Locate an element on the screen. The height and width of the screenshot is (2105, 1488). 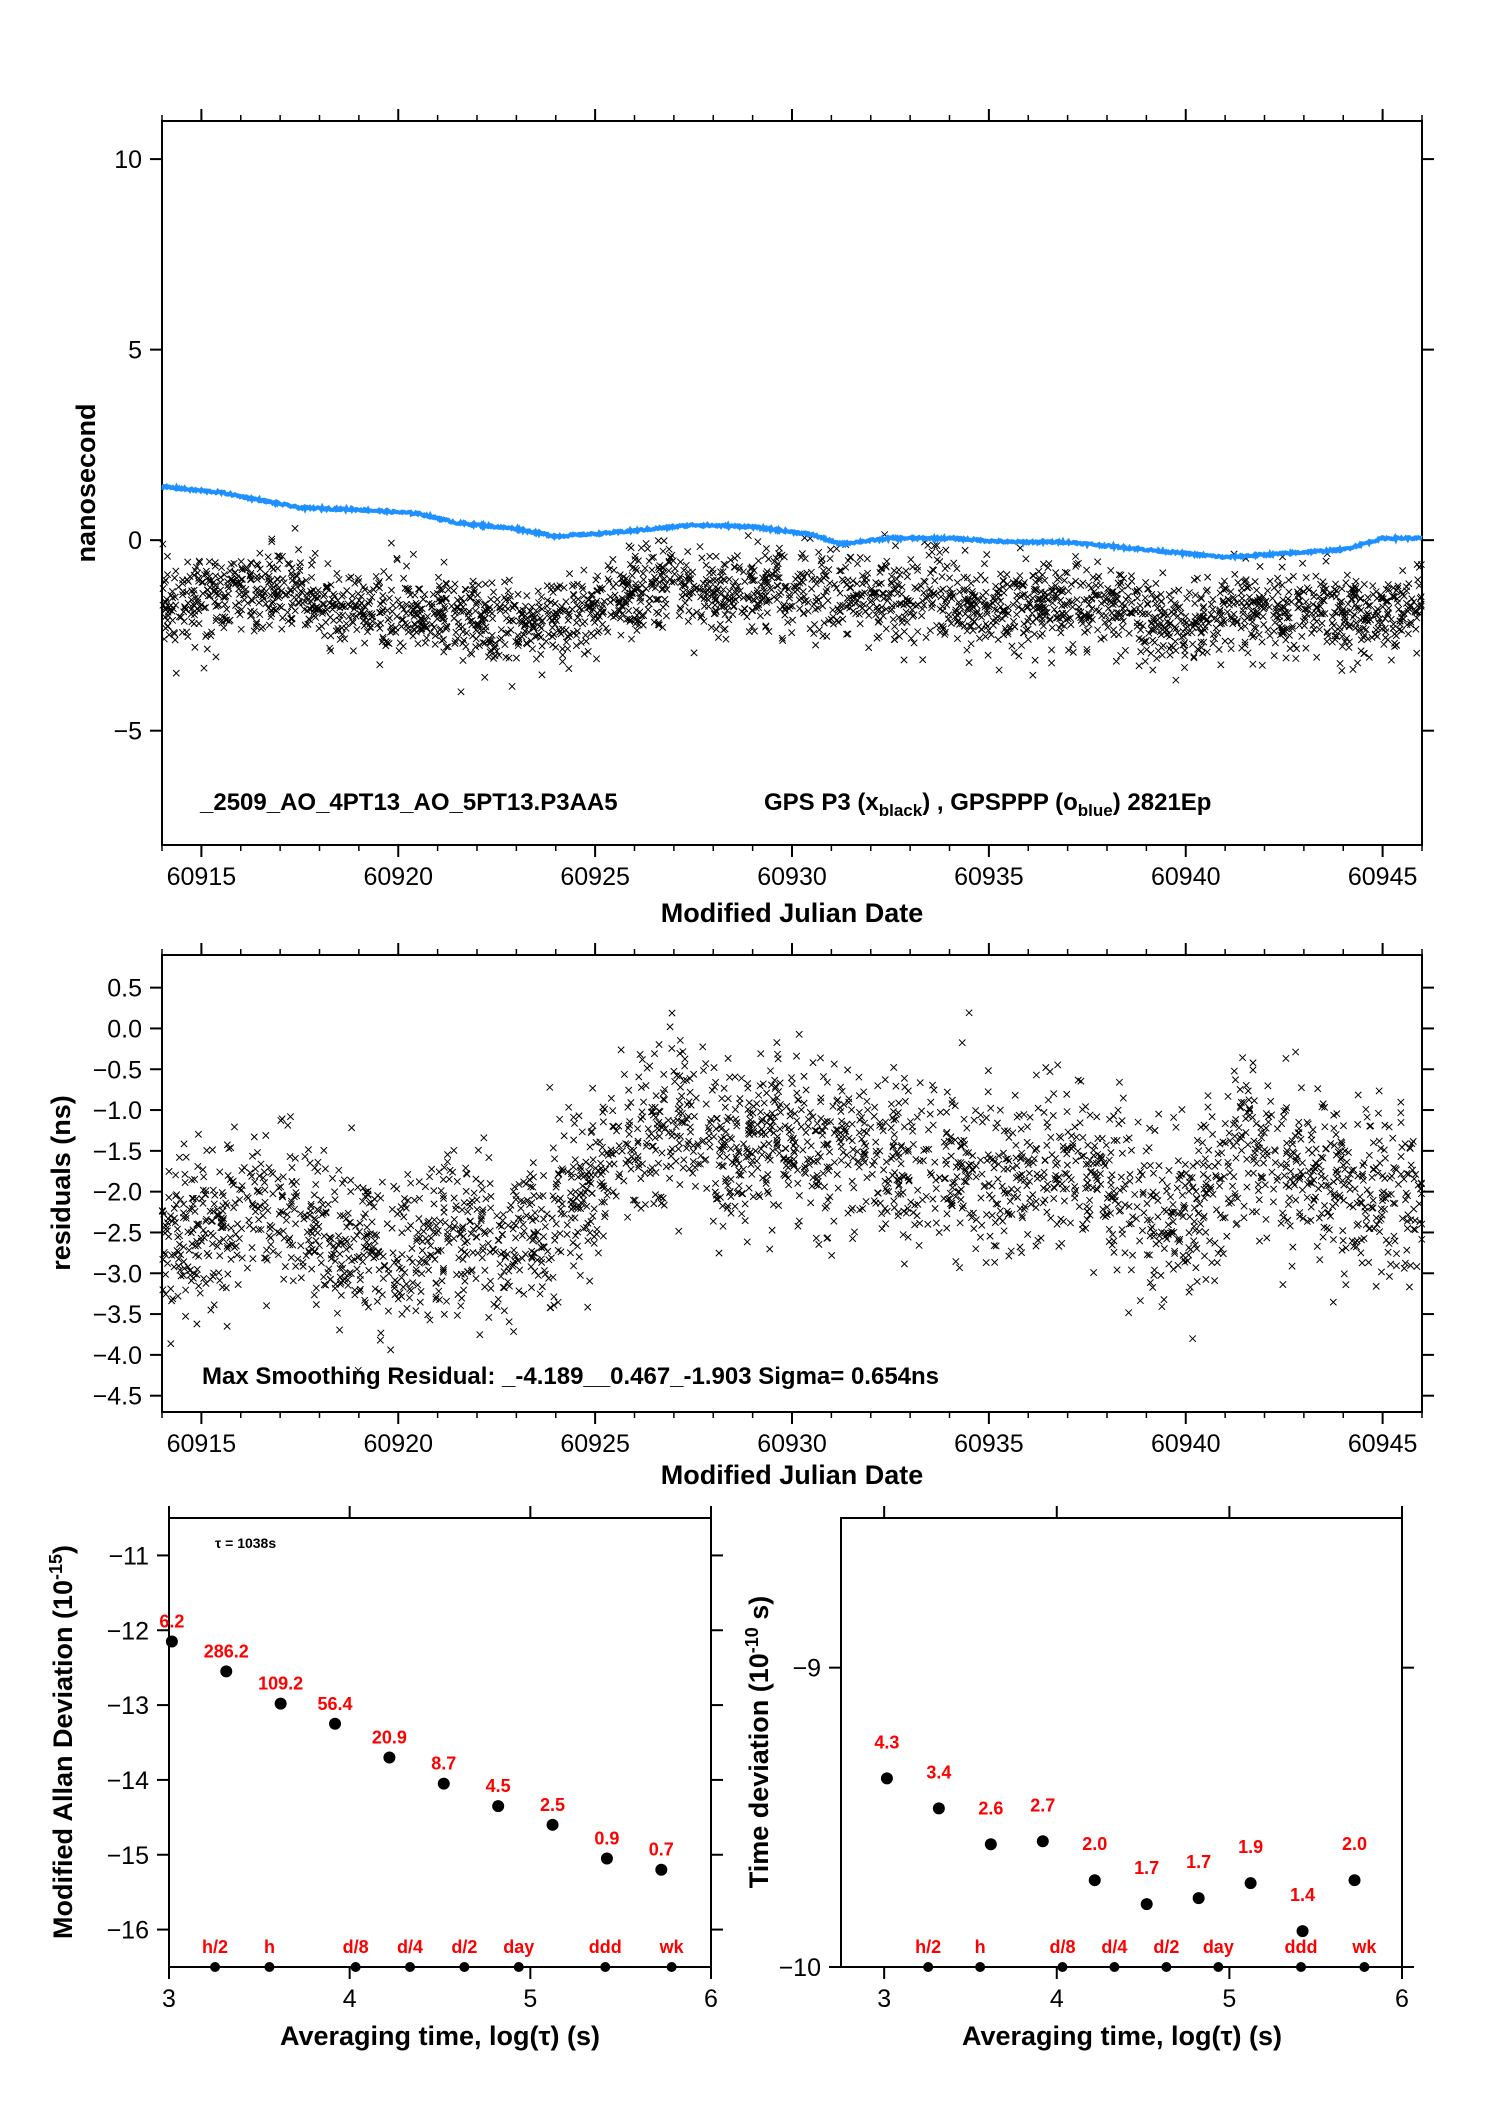
phase-y-tick-label: −5 is located at coordinates (127, 732).